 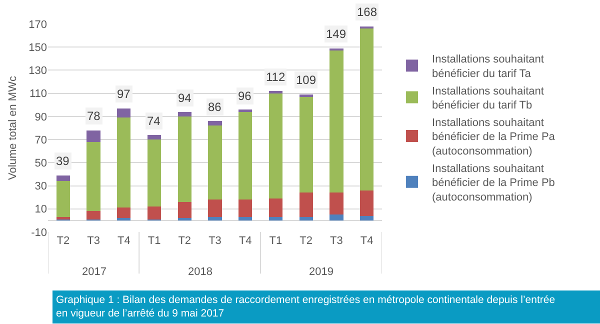 What do you see at coordinates (488, 67) in the screenshot?
I see `legend-label: Installations souhaitant bénéficier du tarif Ta` at bounding box center [488, 67].